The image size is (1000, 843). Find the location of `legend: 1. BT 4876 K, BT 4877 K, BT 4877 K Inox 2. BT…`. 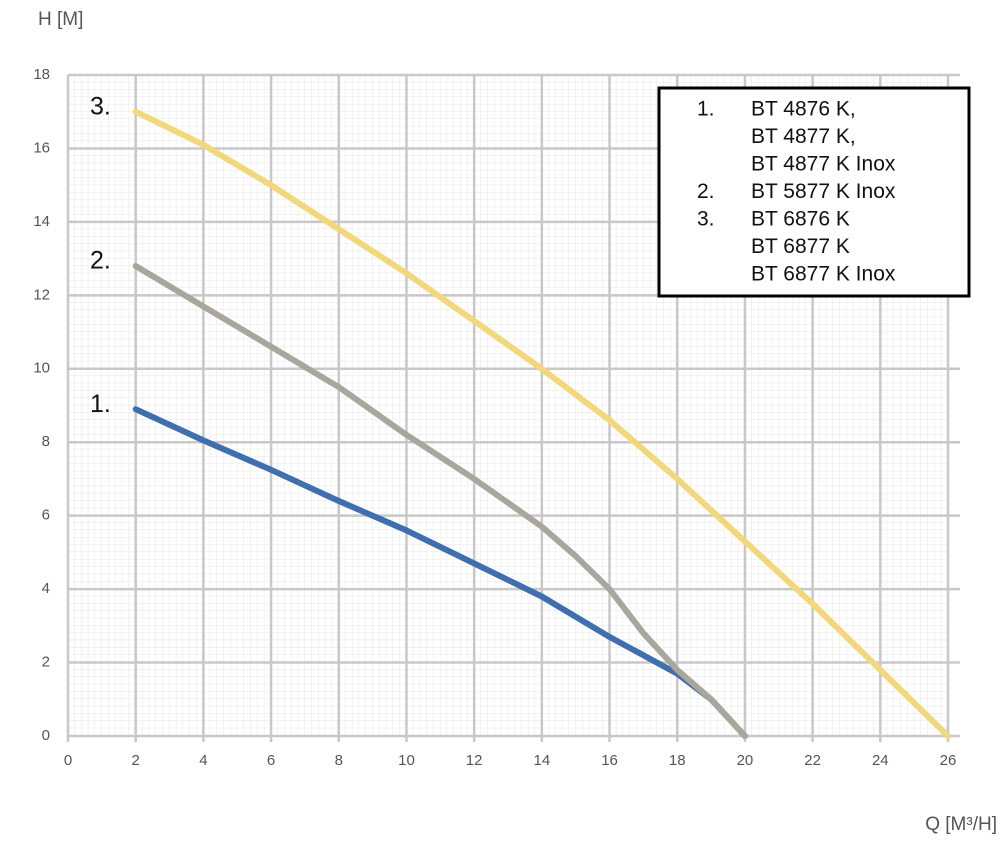

legend: 1. BT 4876 K, BT 4877 K, BT 4877 K Inox 2. BT… is located at coordinates (796, 192).